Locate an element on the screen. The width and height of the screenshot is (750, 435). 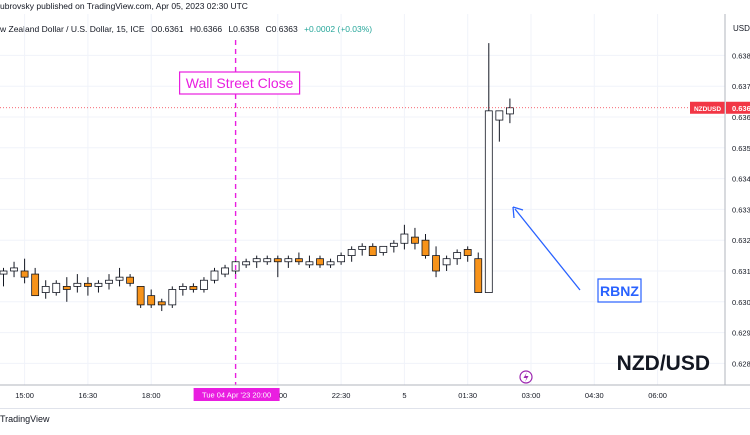
x-tick-label: 18:00 is located at coordinates (151, 395).